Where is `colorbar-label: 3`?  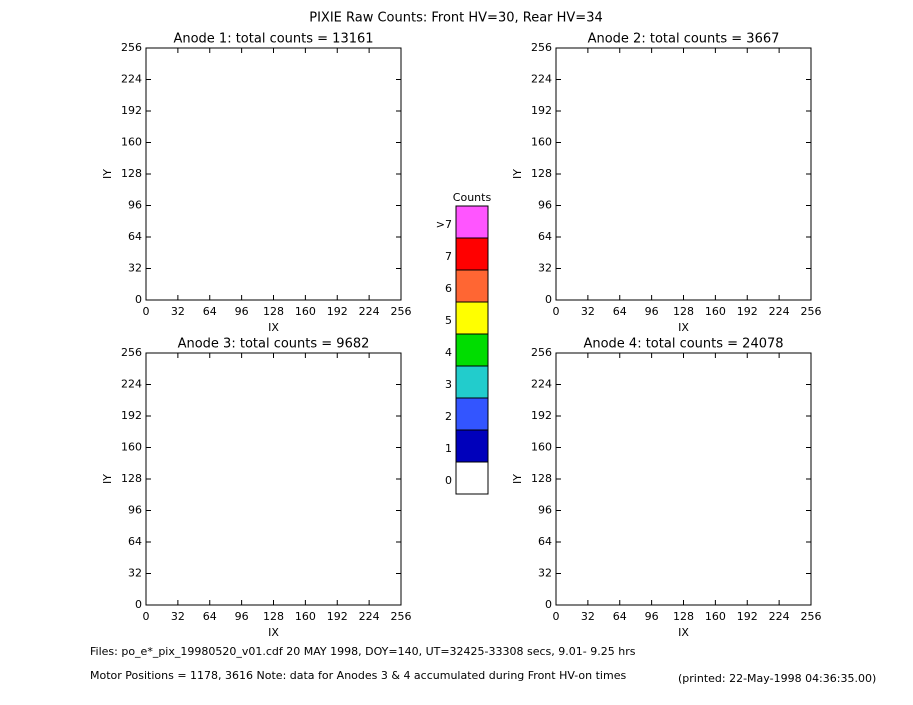
colorbar-label: 3 is located at coordinates (448, 384).